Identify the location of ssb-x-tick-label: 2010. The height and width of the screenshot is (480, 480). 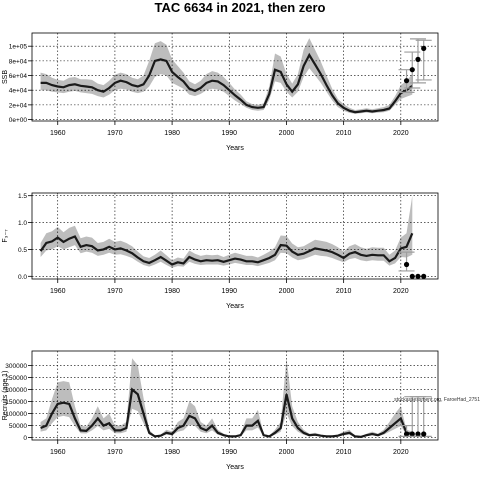
(344, 133).